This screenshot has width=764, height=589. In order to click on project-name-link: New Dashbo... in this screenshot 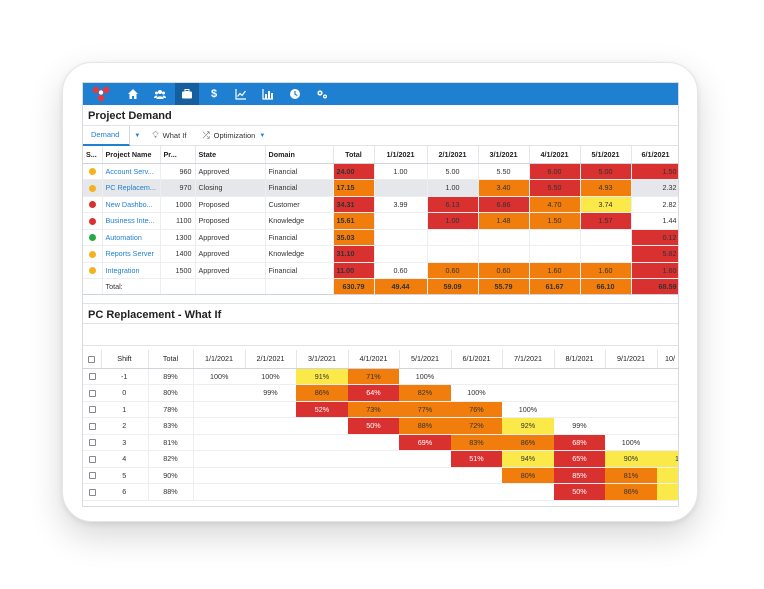, I will do `click(131, 204)`.